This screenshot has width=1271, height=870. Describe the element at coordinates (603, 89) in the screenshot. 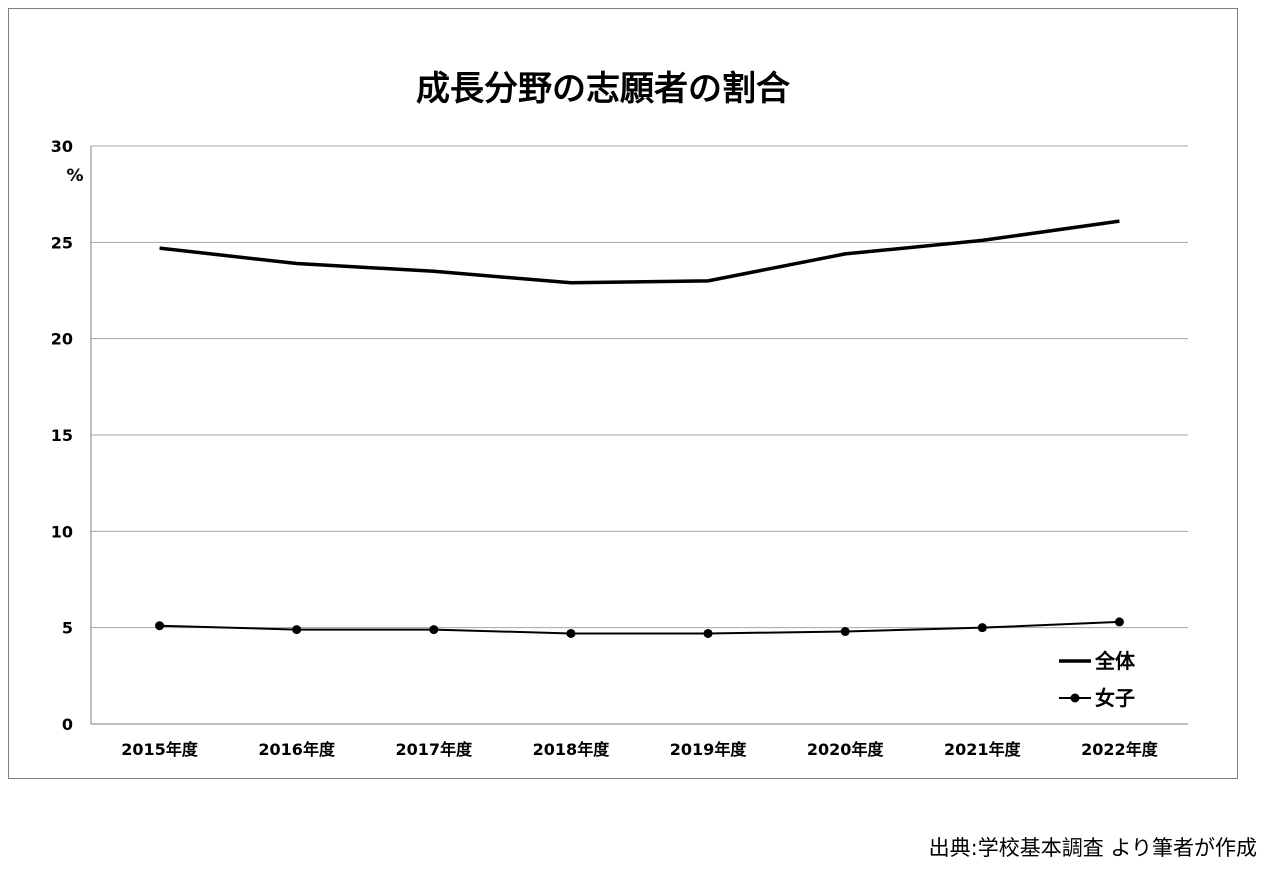

I see `chart-title: 成長分野の志願者の割合` at that location.